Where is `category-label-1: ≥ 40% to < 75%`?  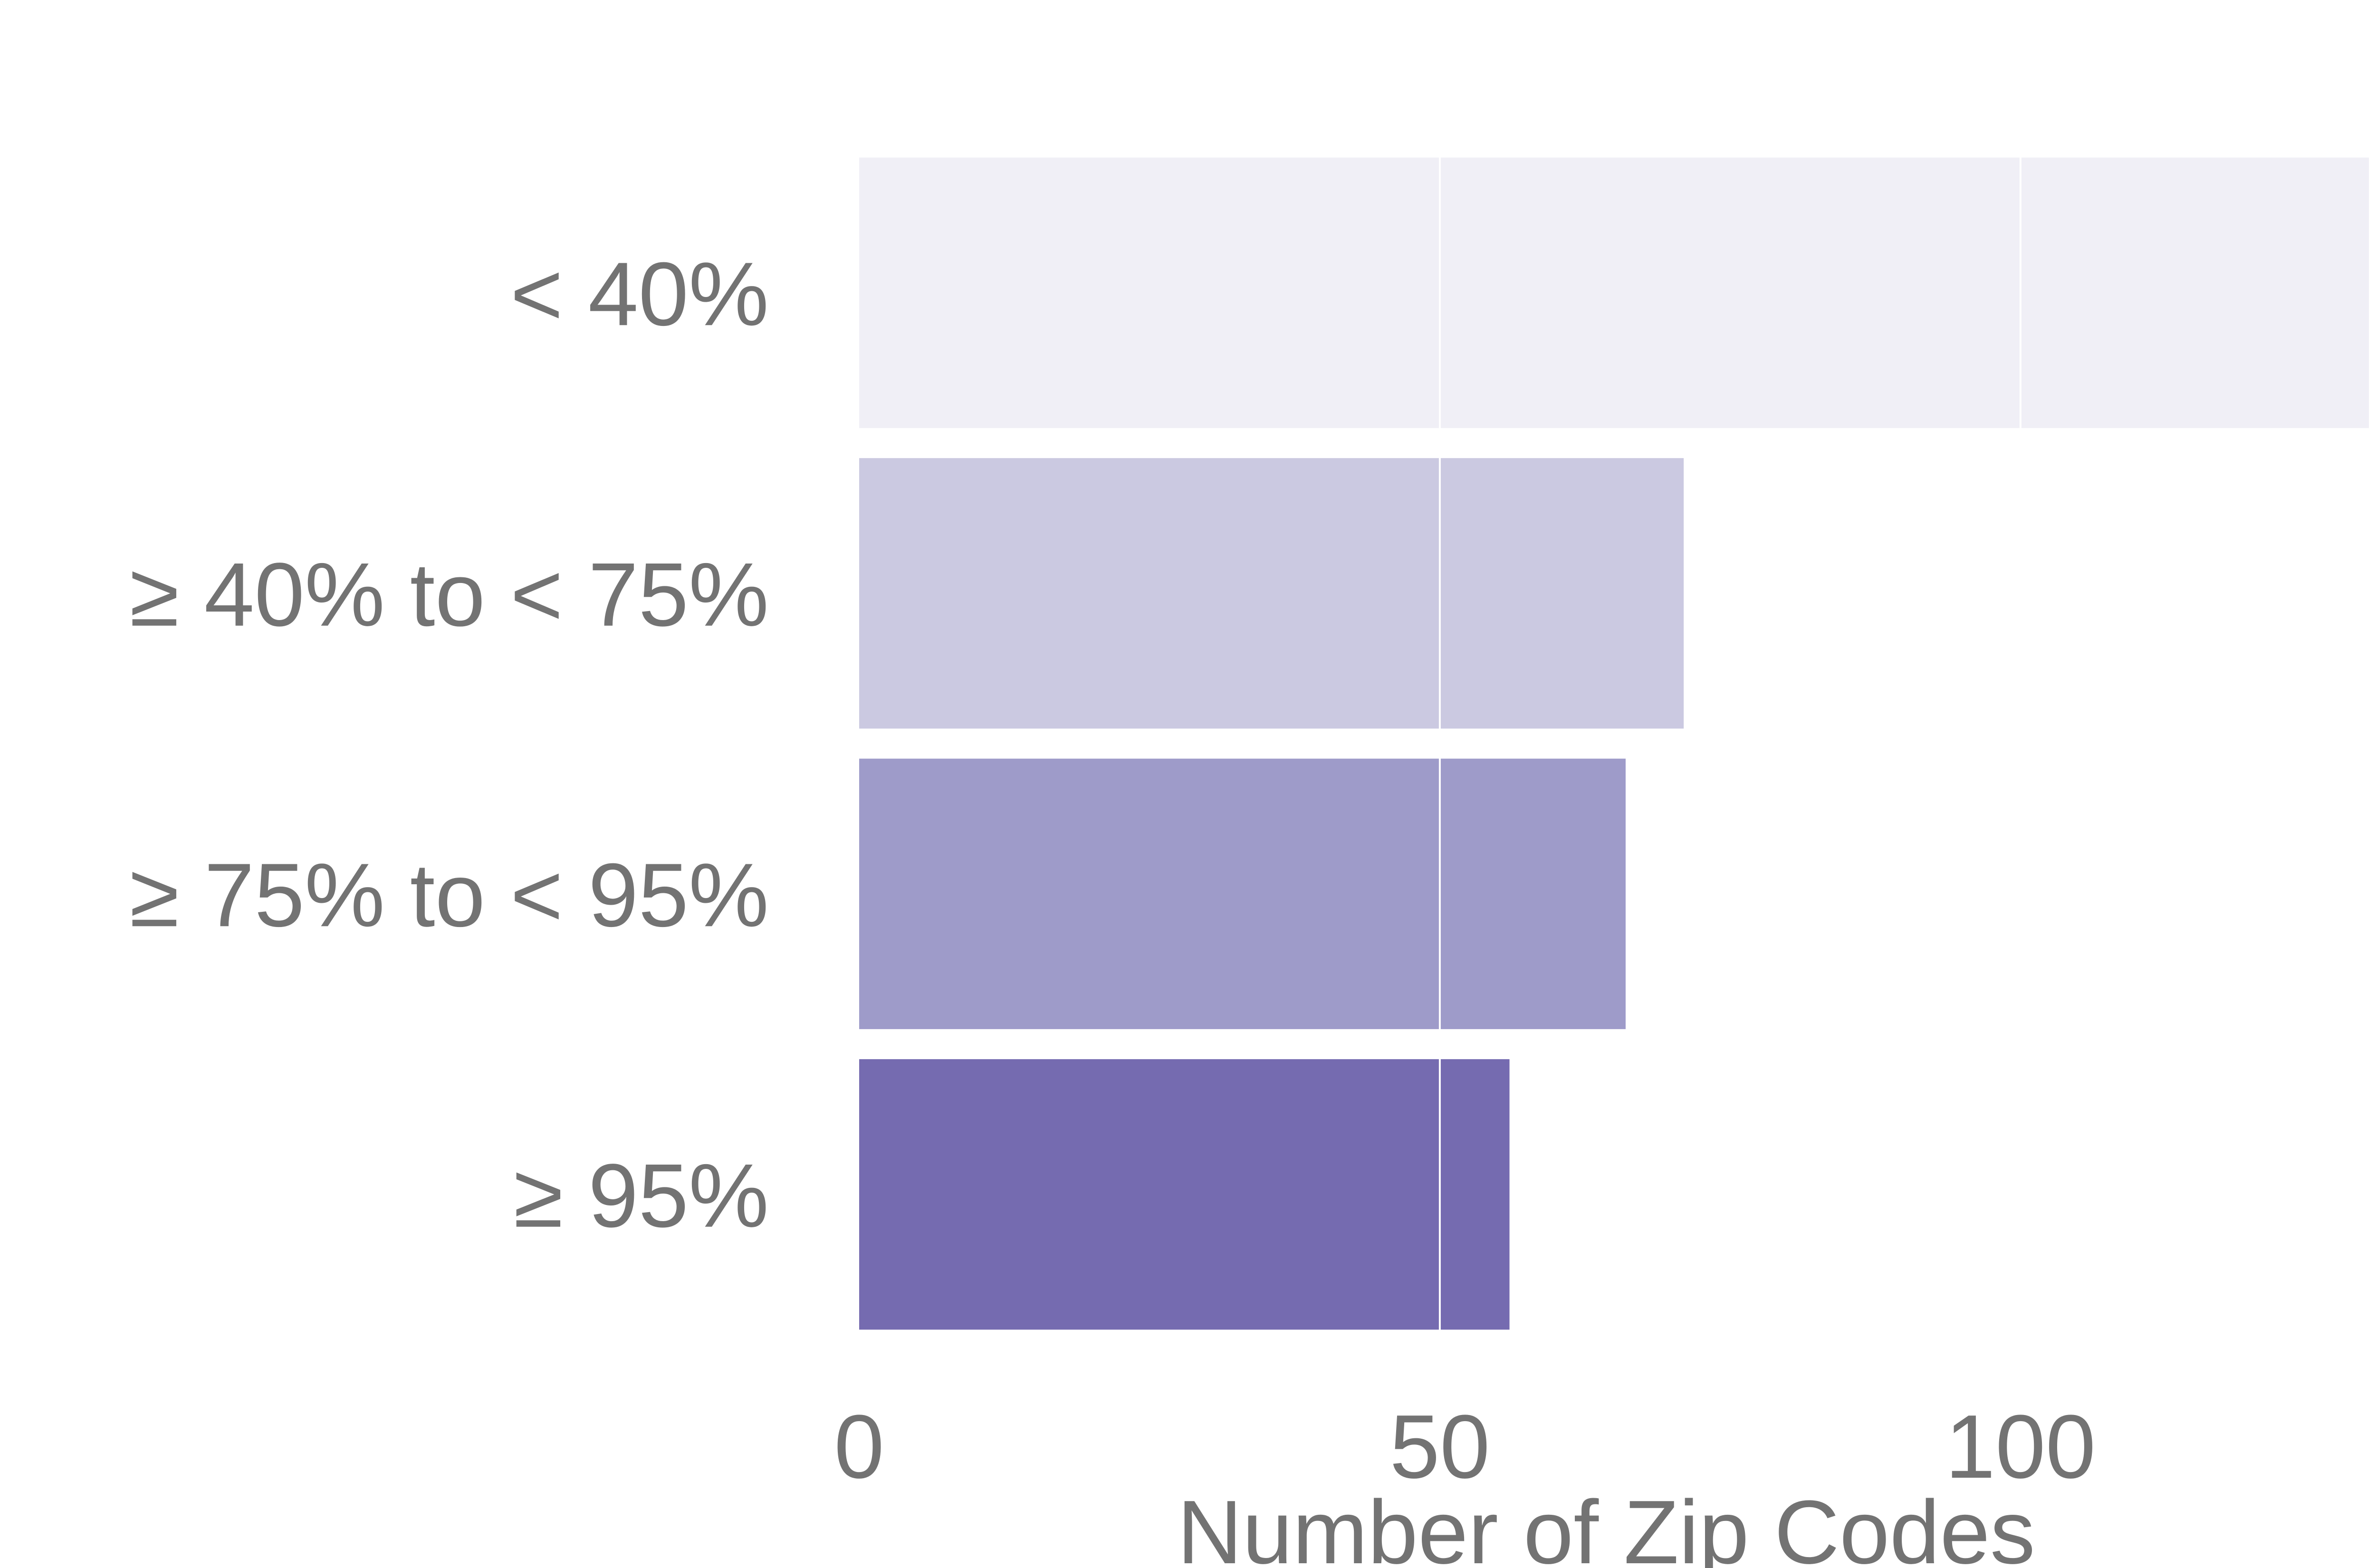
category-label-1: ≥ 40% to < 75% is located at coordinates (449, 595).